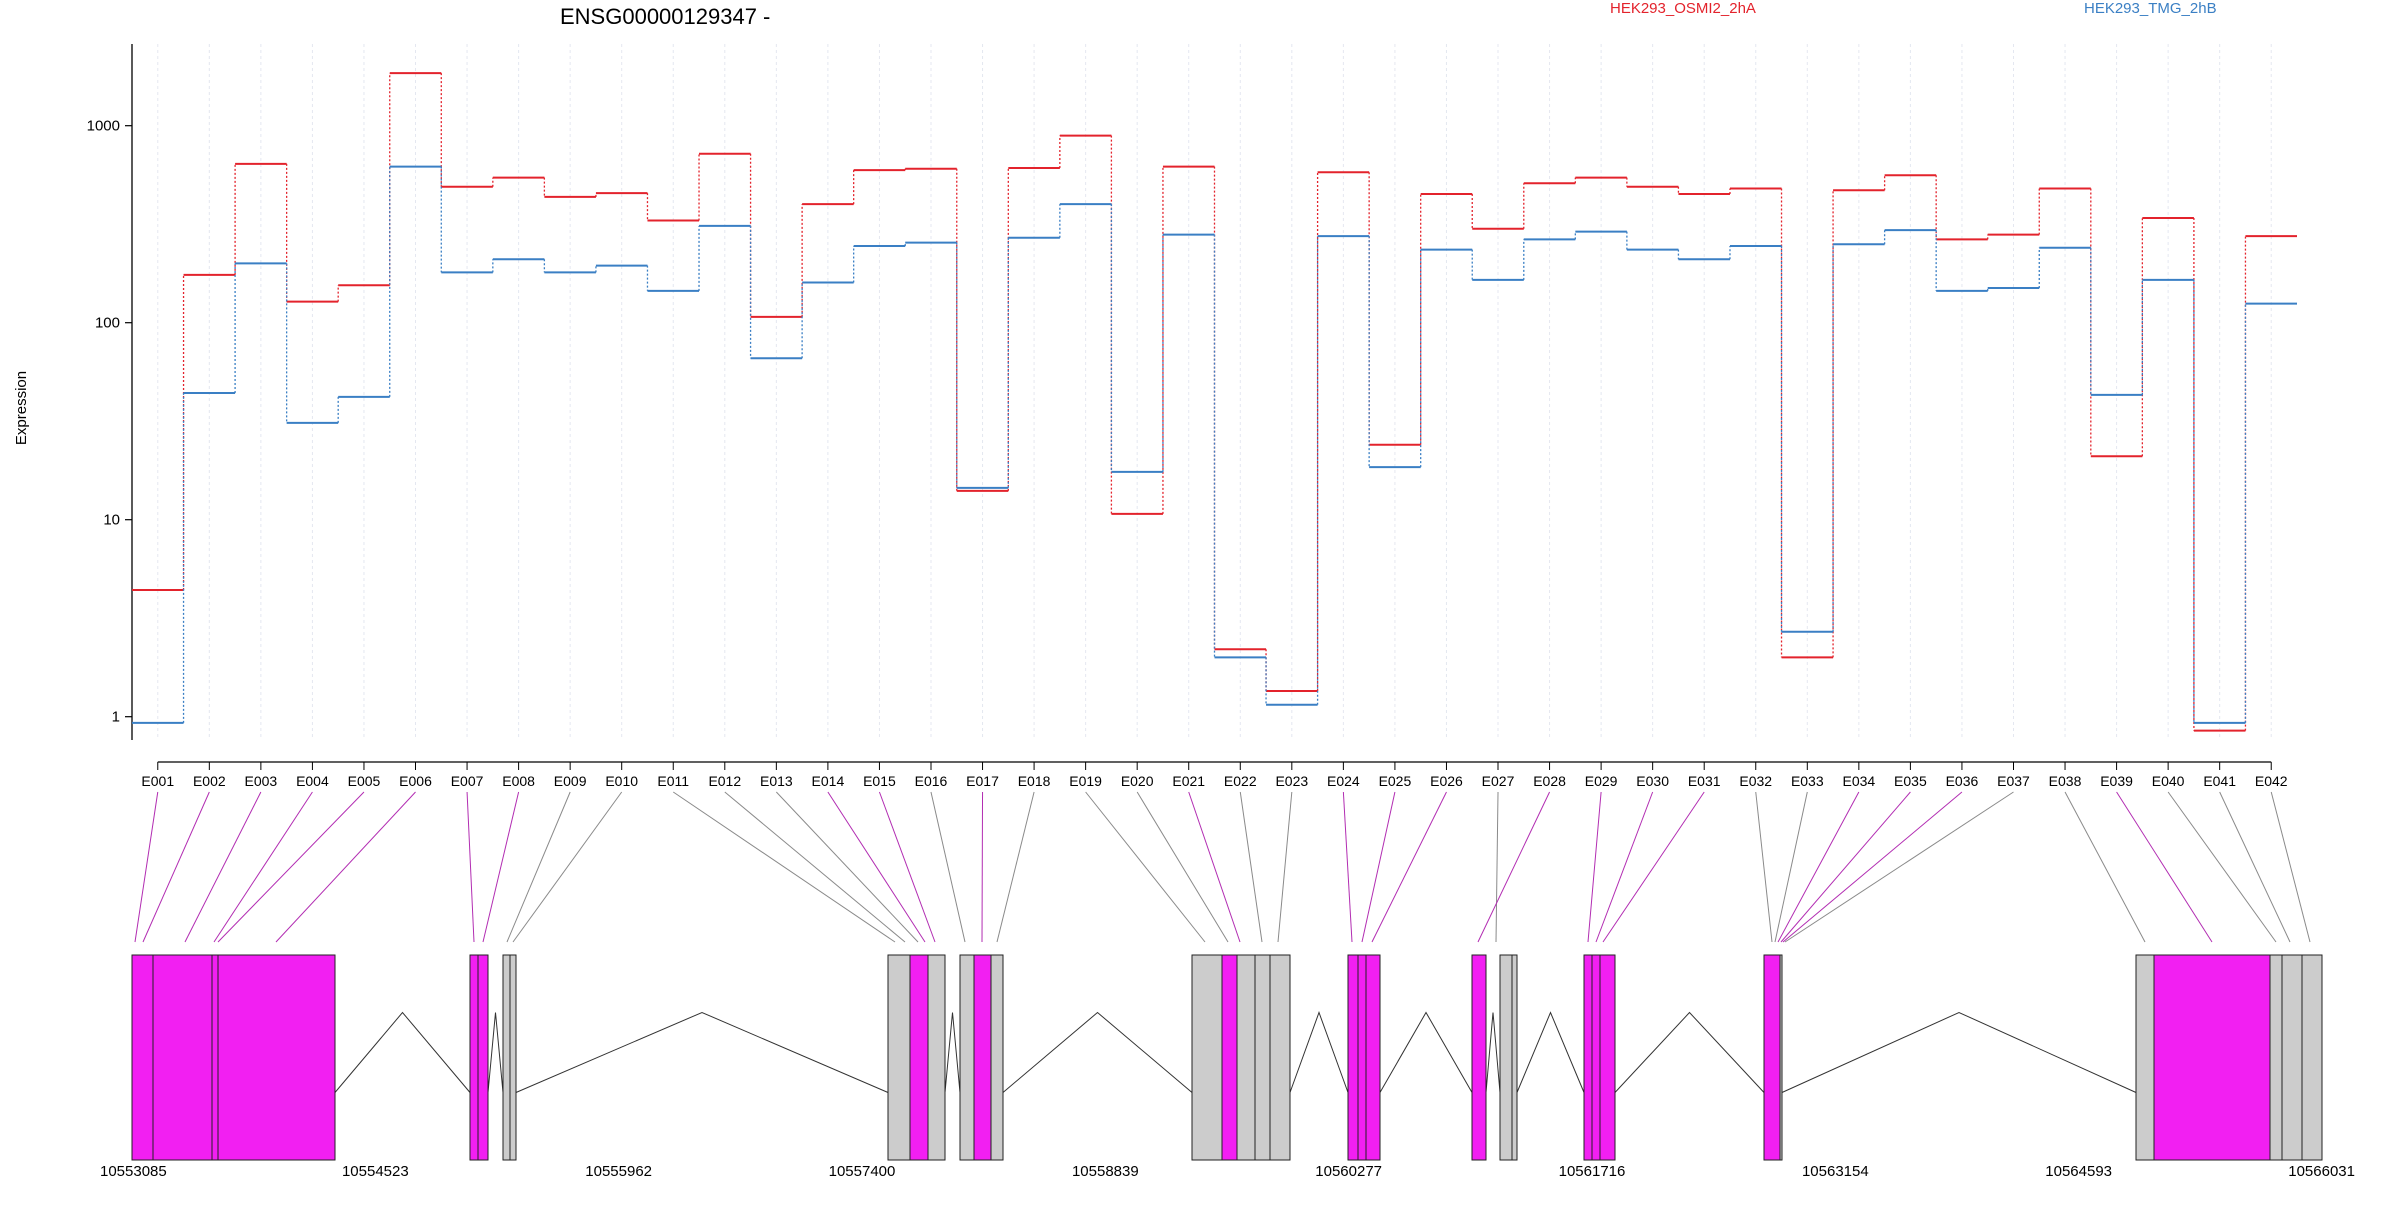 The width and height of the screenshot is (2400, 1205). I want to click on connector-E033, so click(1791, 867).